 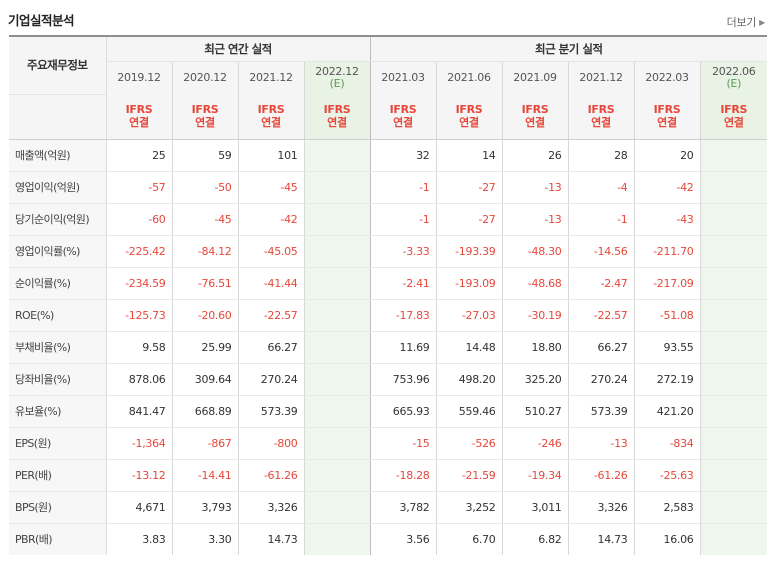 I want to click on table-cell: 6.82, so click(x=535, y=539).